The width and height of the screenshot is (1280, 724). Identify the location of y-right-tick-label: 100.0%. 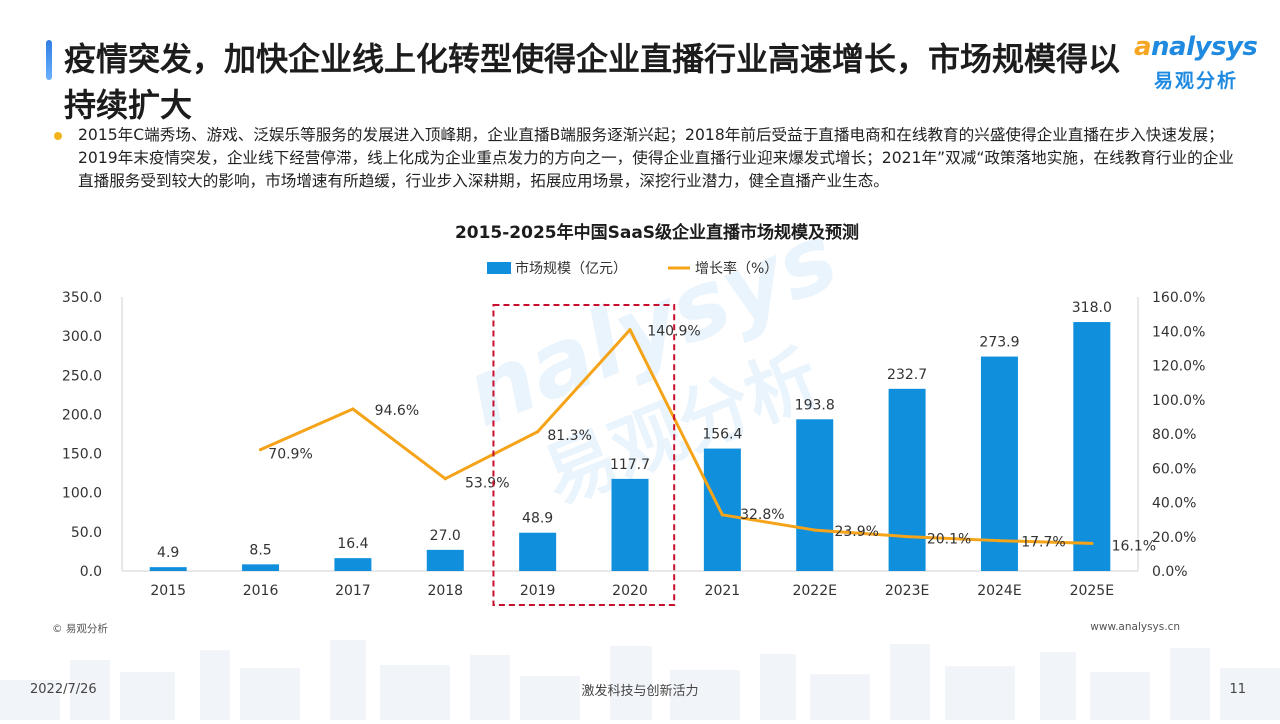
(1178, 401).